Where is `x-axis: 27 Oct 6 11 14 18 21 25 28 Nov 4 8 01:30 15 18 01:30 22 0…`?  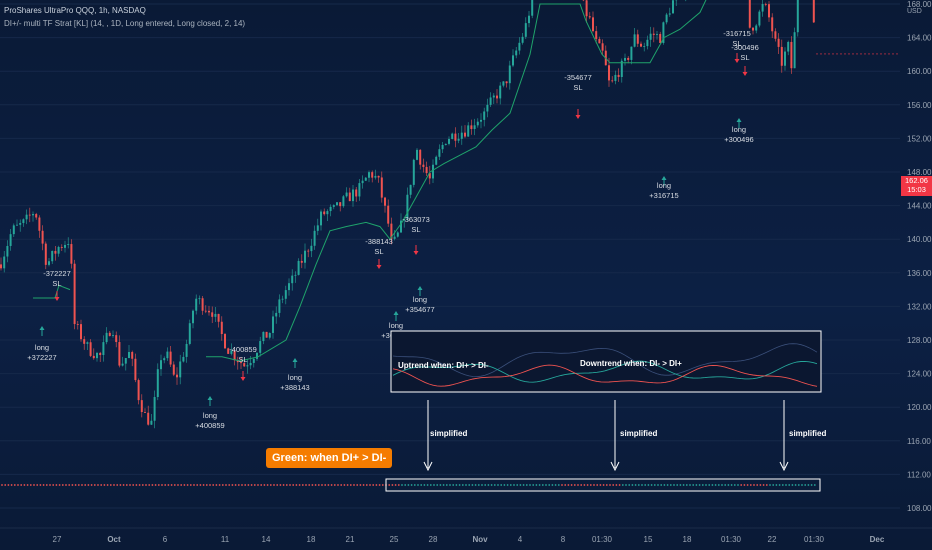 x-axis: 27 Oct 6 11 14 18 21 25 28 Nov 4 8 01:30 15 18 01:30 22 0… is located at coordinates (466, 535).